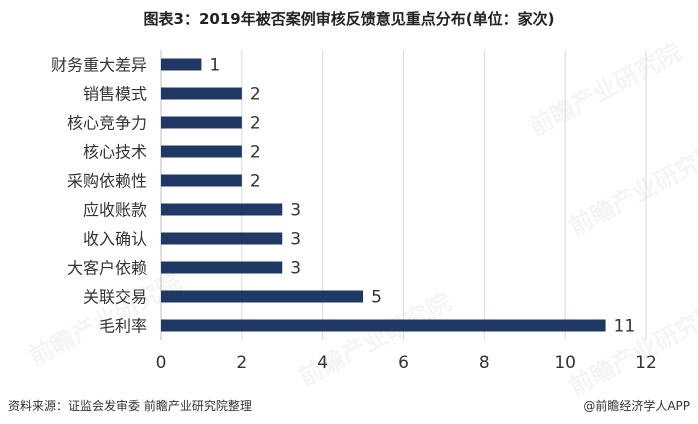 Image resolution: width=698 pixels, height=424 pixels. I want to click on x-tick-label: 8, so click(484, 363).